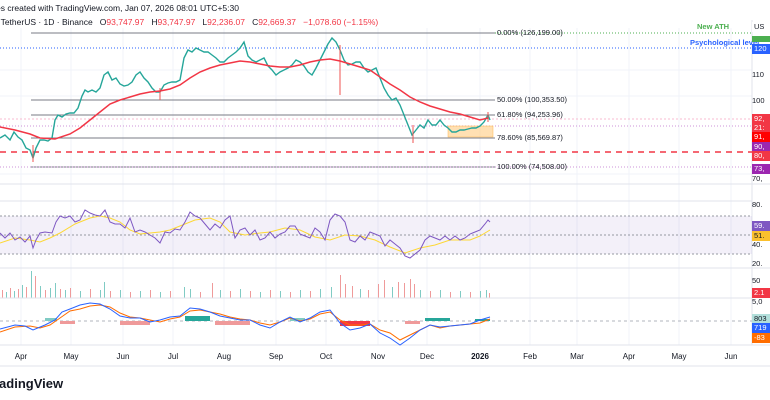 This screenshot has width=770, height=400. I want to click on time-label: Oct, so click(326, 356).